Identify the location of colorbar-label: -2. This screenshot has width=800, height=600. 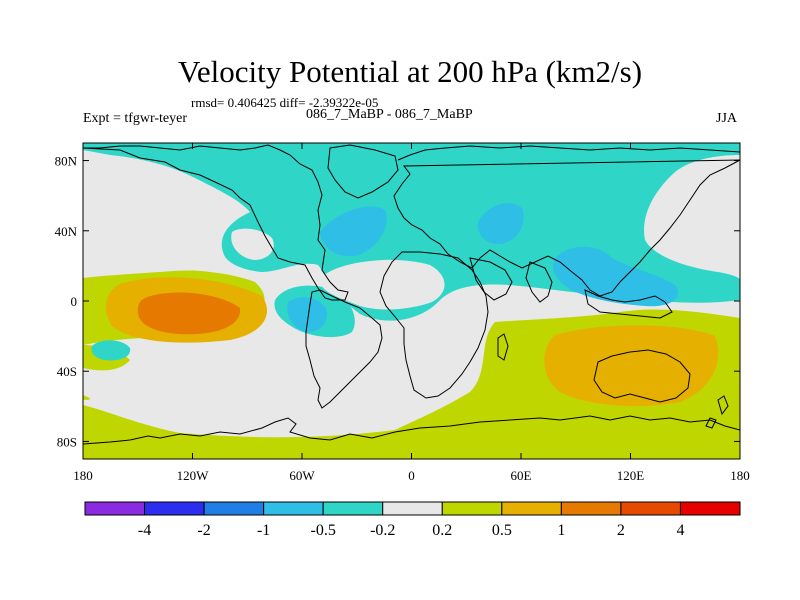
(203, 530).